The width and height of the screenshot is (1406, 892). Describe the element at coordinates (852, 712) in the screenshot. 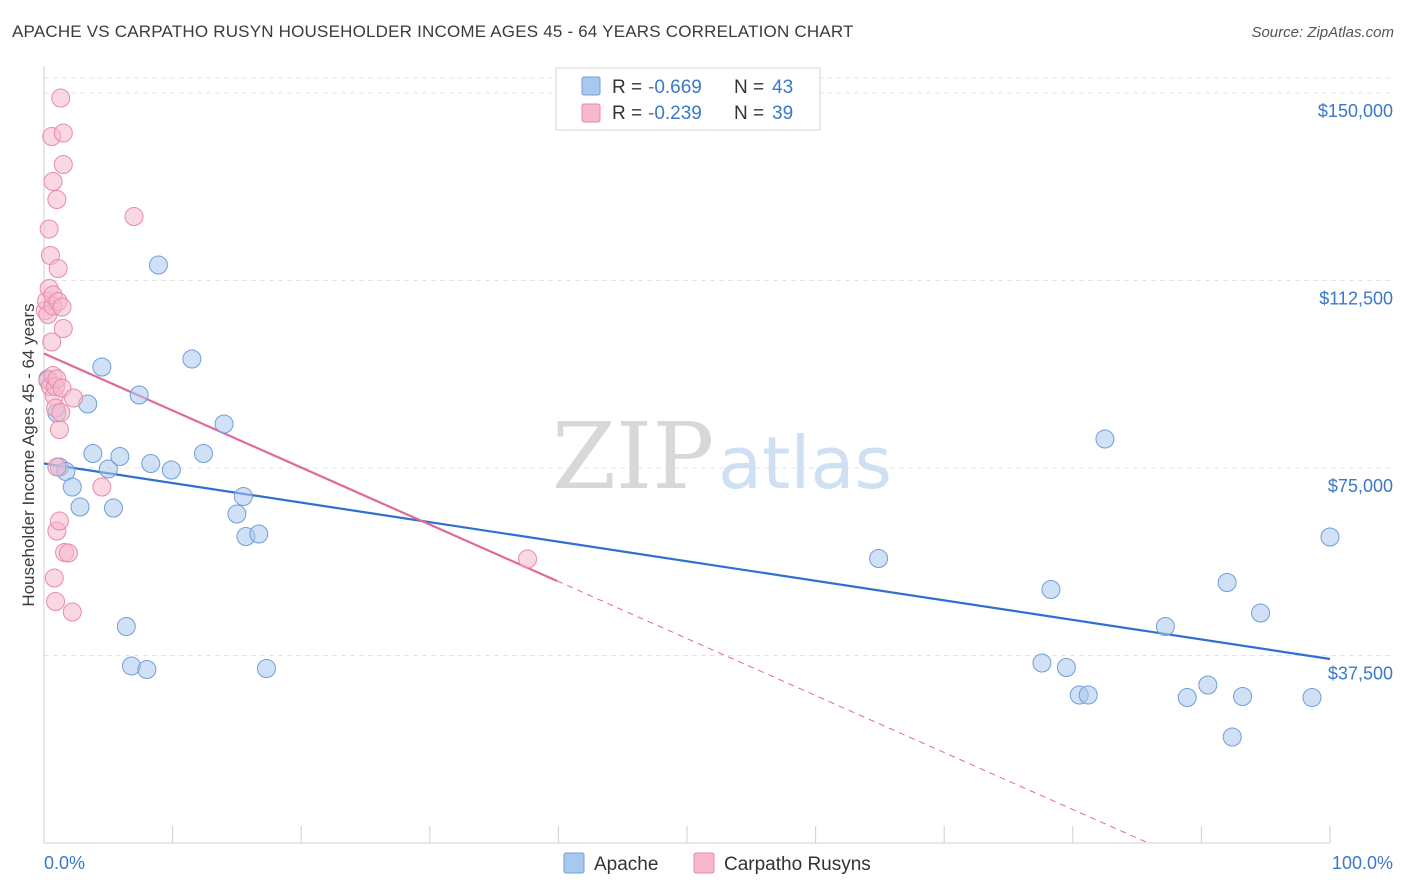

I see `trend-line-dashed-rusyn` at that location.